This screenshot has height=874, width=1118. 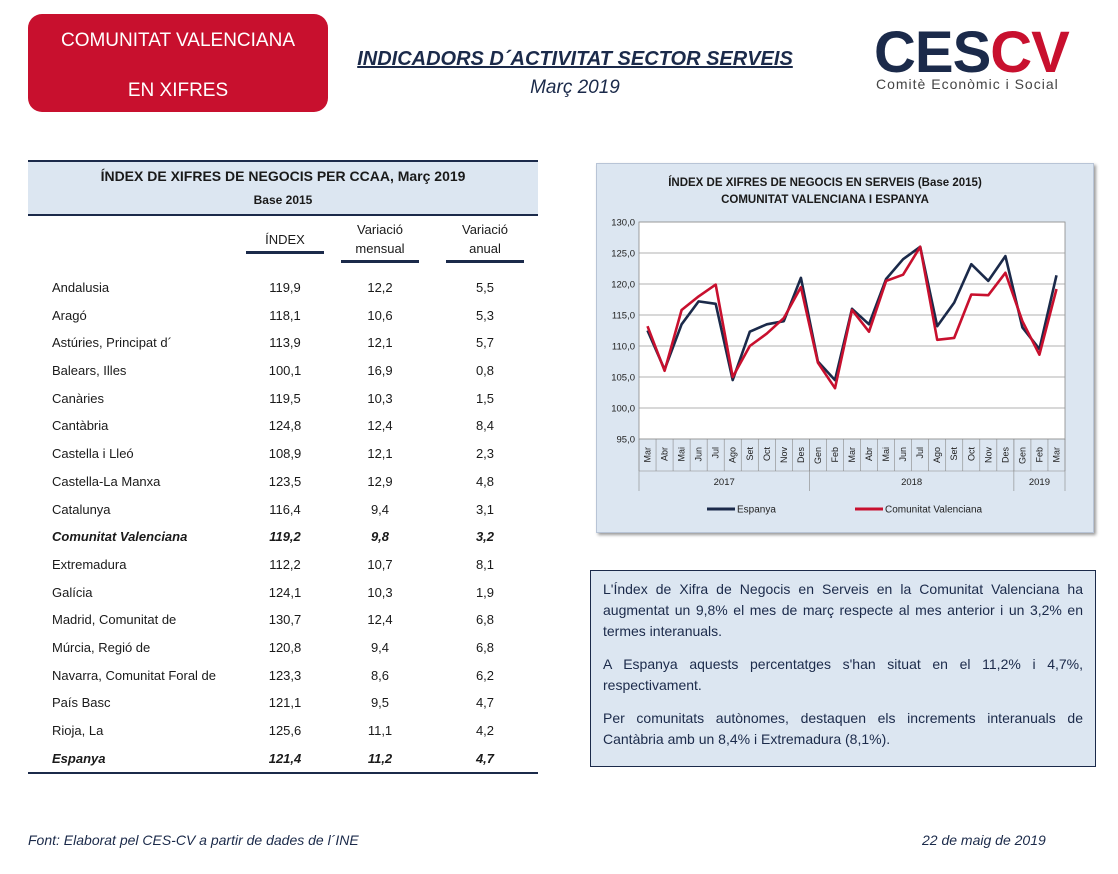 I want to click on annual-change: 8,4, so click(x=485, y=426).